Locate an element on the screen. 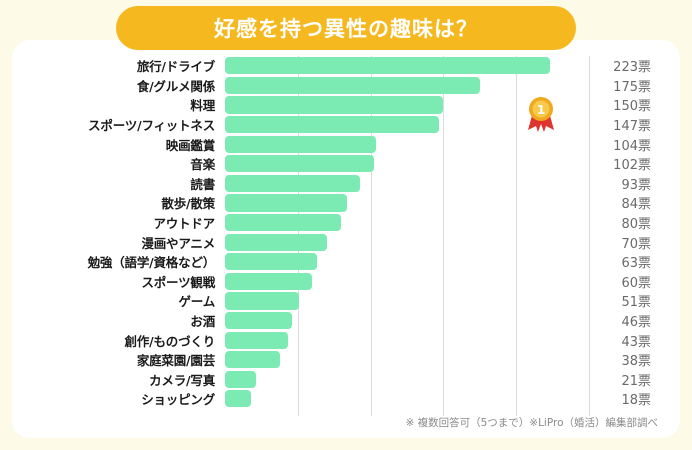  chart-row: 映画鑑賞 104票 is located at coordinates (346, 144).